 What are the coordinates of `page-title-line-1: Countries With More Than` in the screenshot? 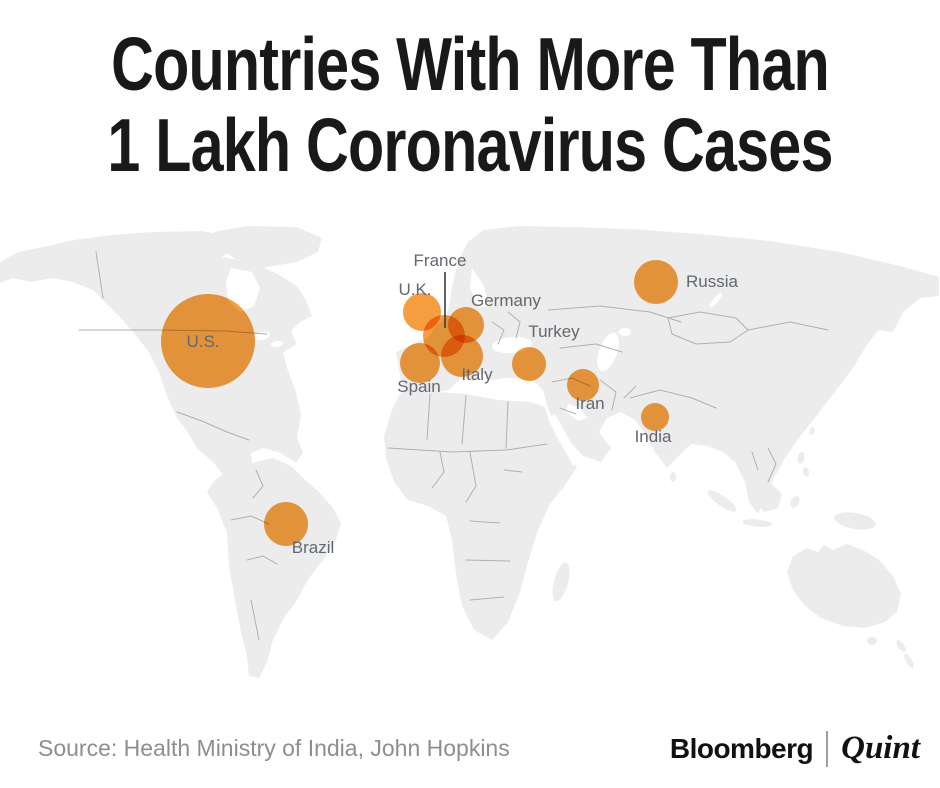 It's located at (470, 64).